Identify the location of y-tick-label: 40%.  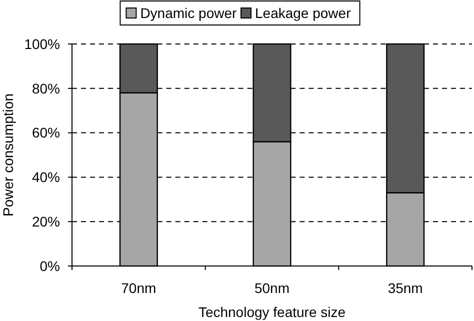
(46, 177).